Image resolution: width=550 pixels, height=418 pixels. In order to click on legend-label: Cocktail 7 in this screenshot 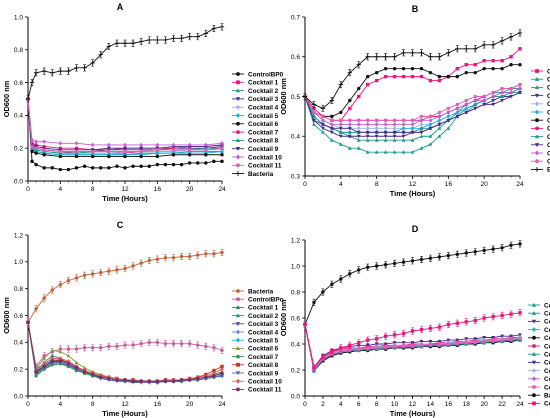, I will do `click(263, 132)`.